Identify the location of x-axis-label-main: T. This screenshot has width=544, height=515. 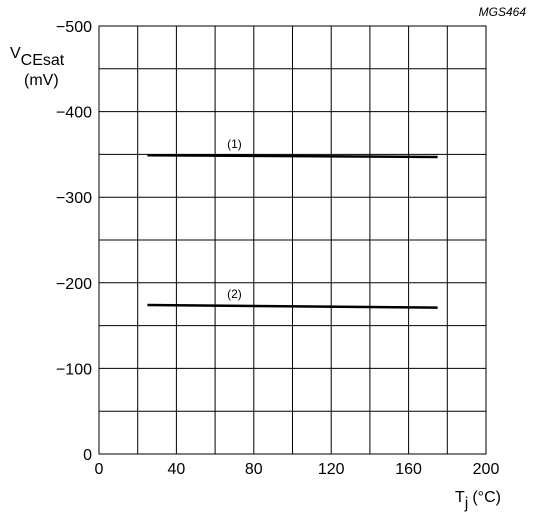
(460, 497).